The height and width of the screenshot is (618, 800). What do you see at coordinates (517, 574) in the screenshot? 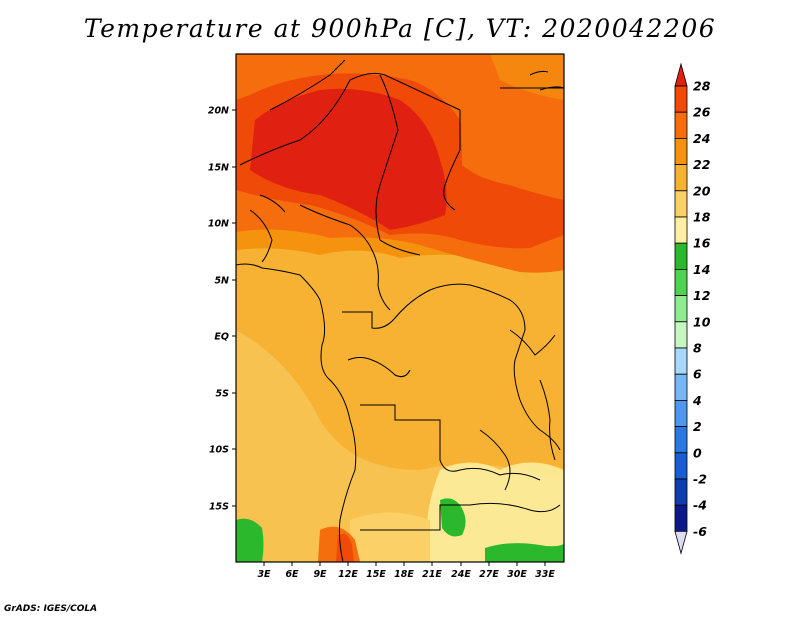
I see `lon-label: 30E` at bounding box center [517, 574].